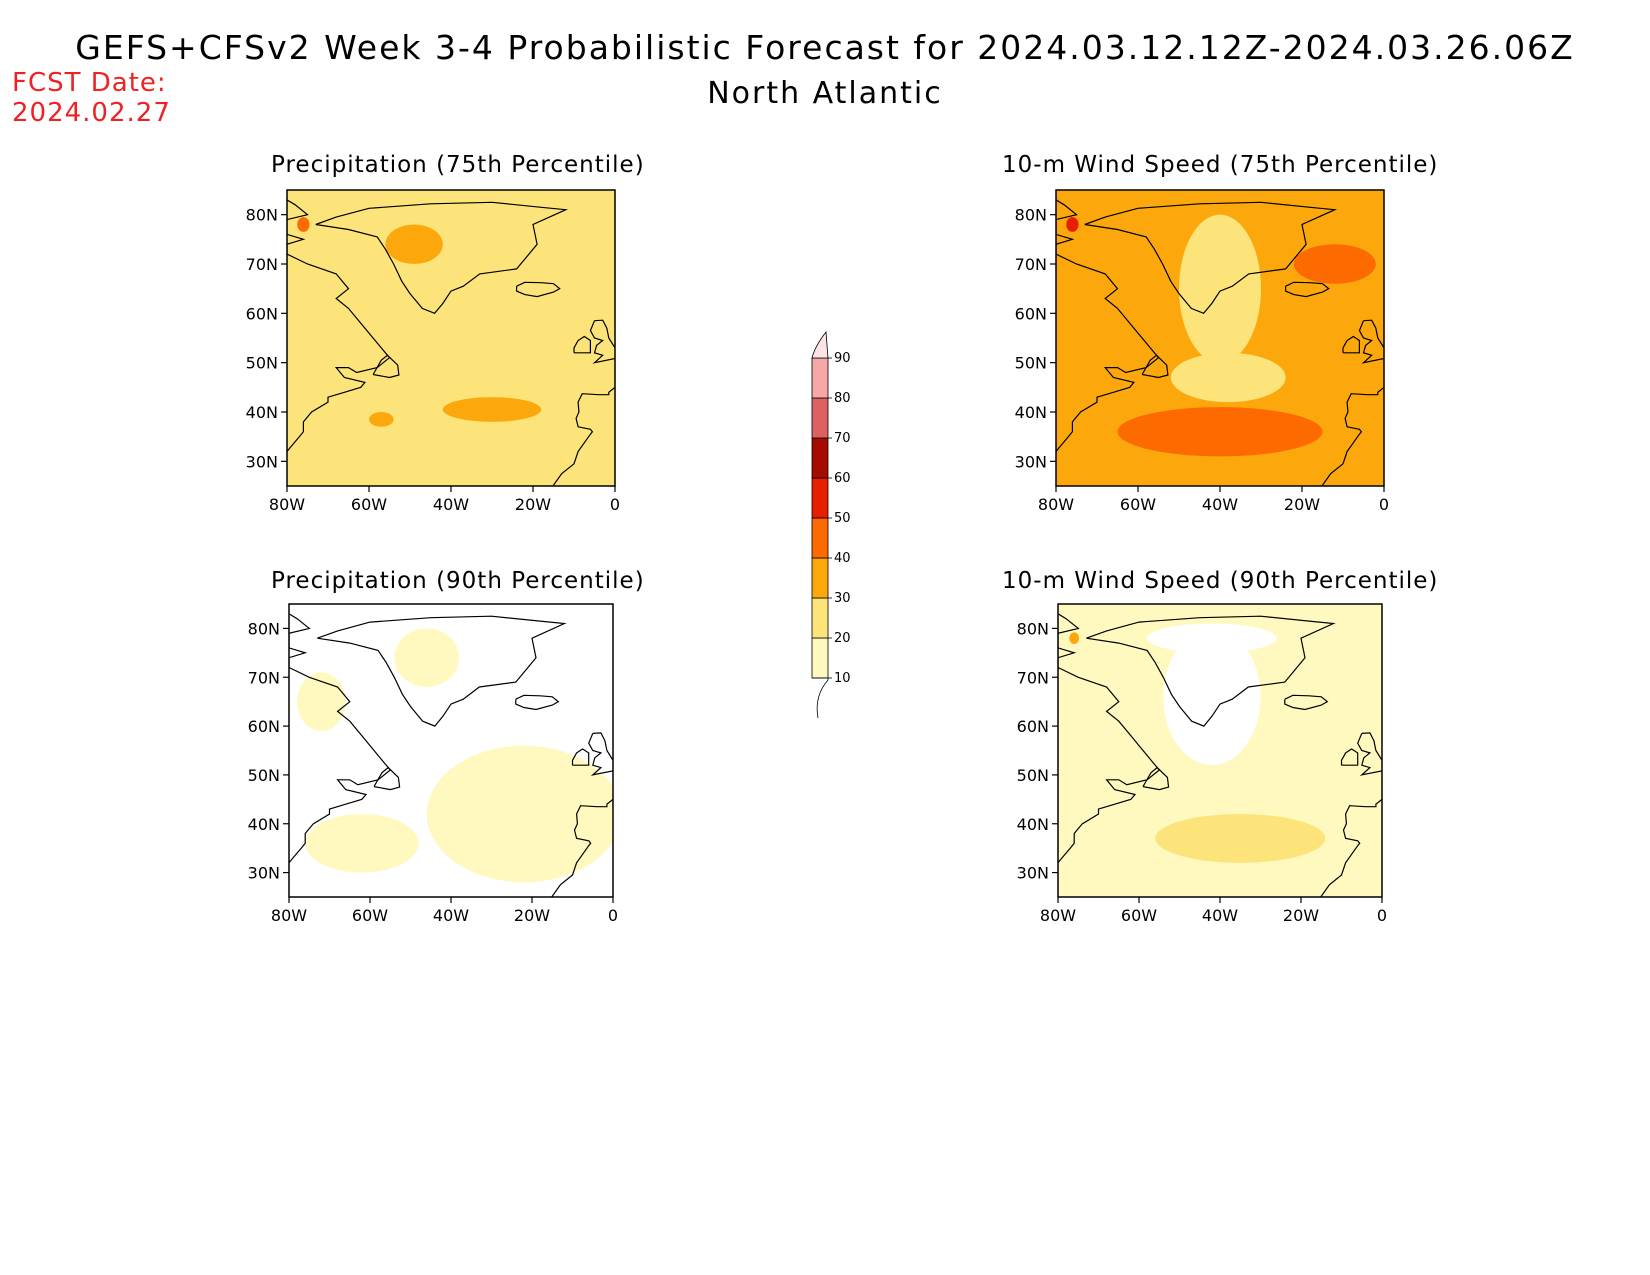 Image resolution: width=1650 pixels, height=1275 pixels. What do you see at coordinates (842, 478) in the screenshot?
I see `colorbar-label: 60` at bounding box center [842, 478].